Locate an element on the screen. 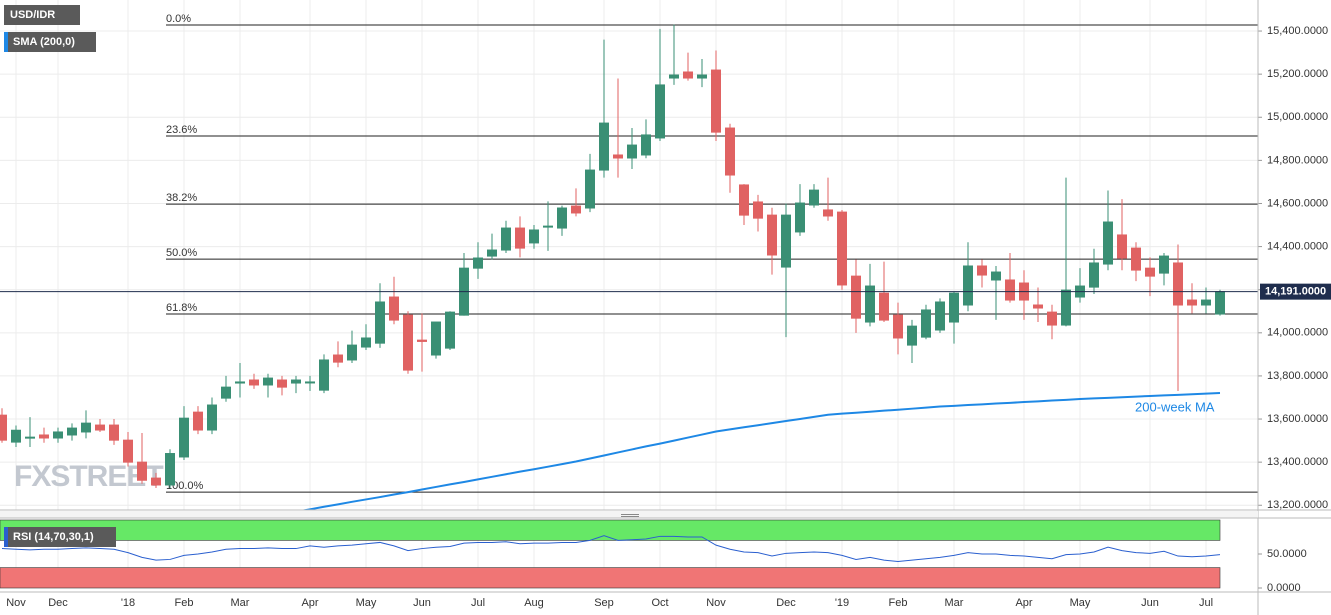 This screenshot has width=1331, height=615. x-tick-label: Mar is located at coordinates (954, 603).